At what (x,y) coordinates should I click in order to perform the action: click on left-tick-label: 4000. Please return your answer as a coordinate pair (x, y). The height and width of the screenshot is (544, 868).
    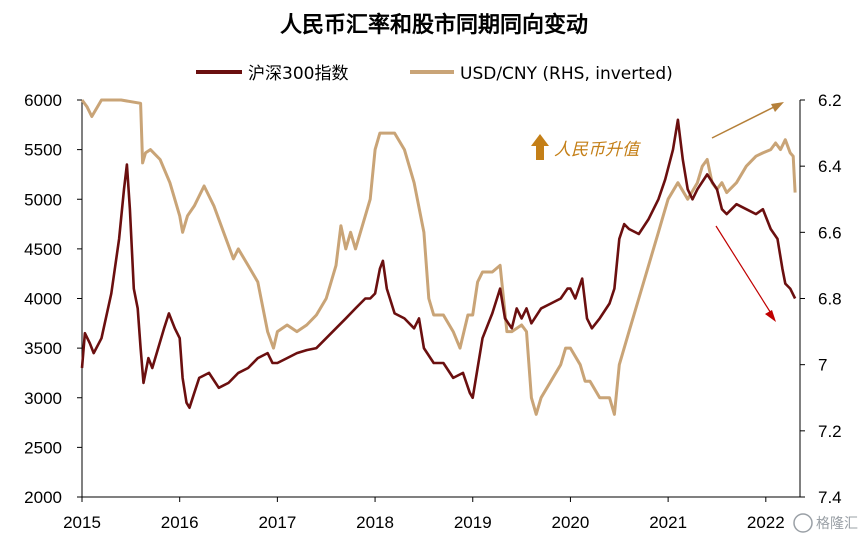
    Looking at the image, I should click on (43, 299).